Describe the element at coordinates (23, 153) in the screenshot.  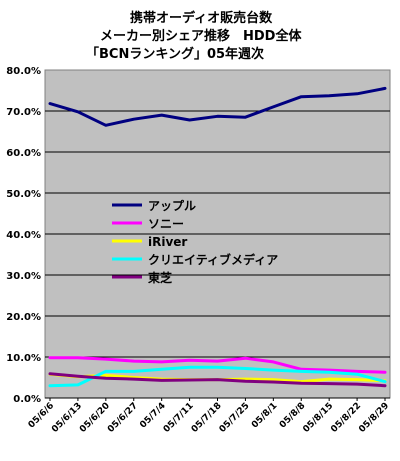
I see `y-tick-label: 60.0%` at that location.